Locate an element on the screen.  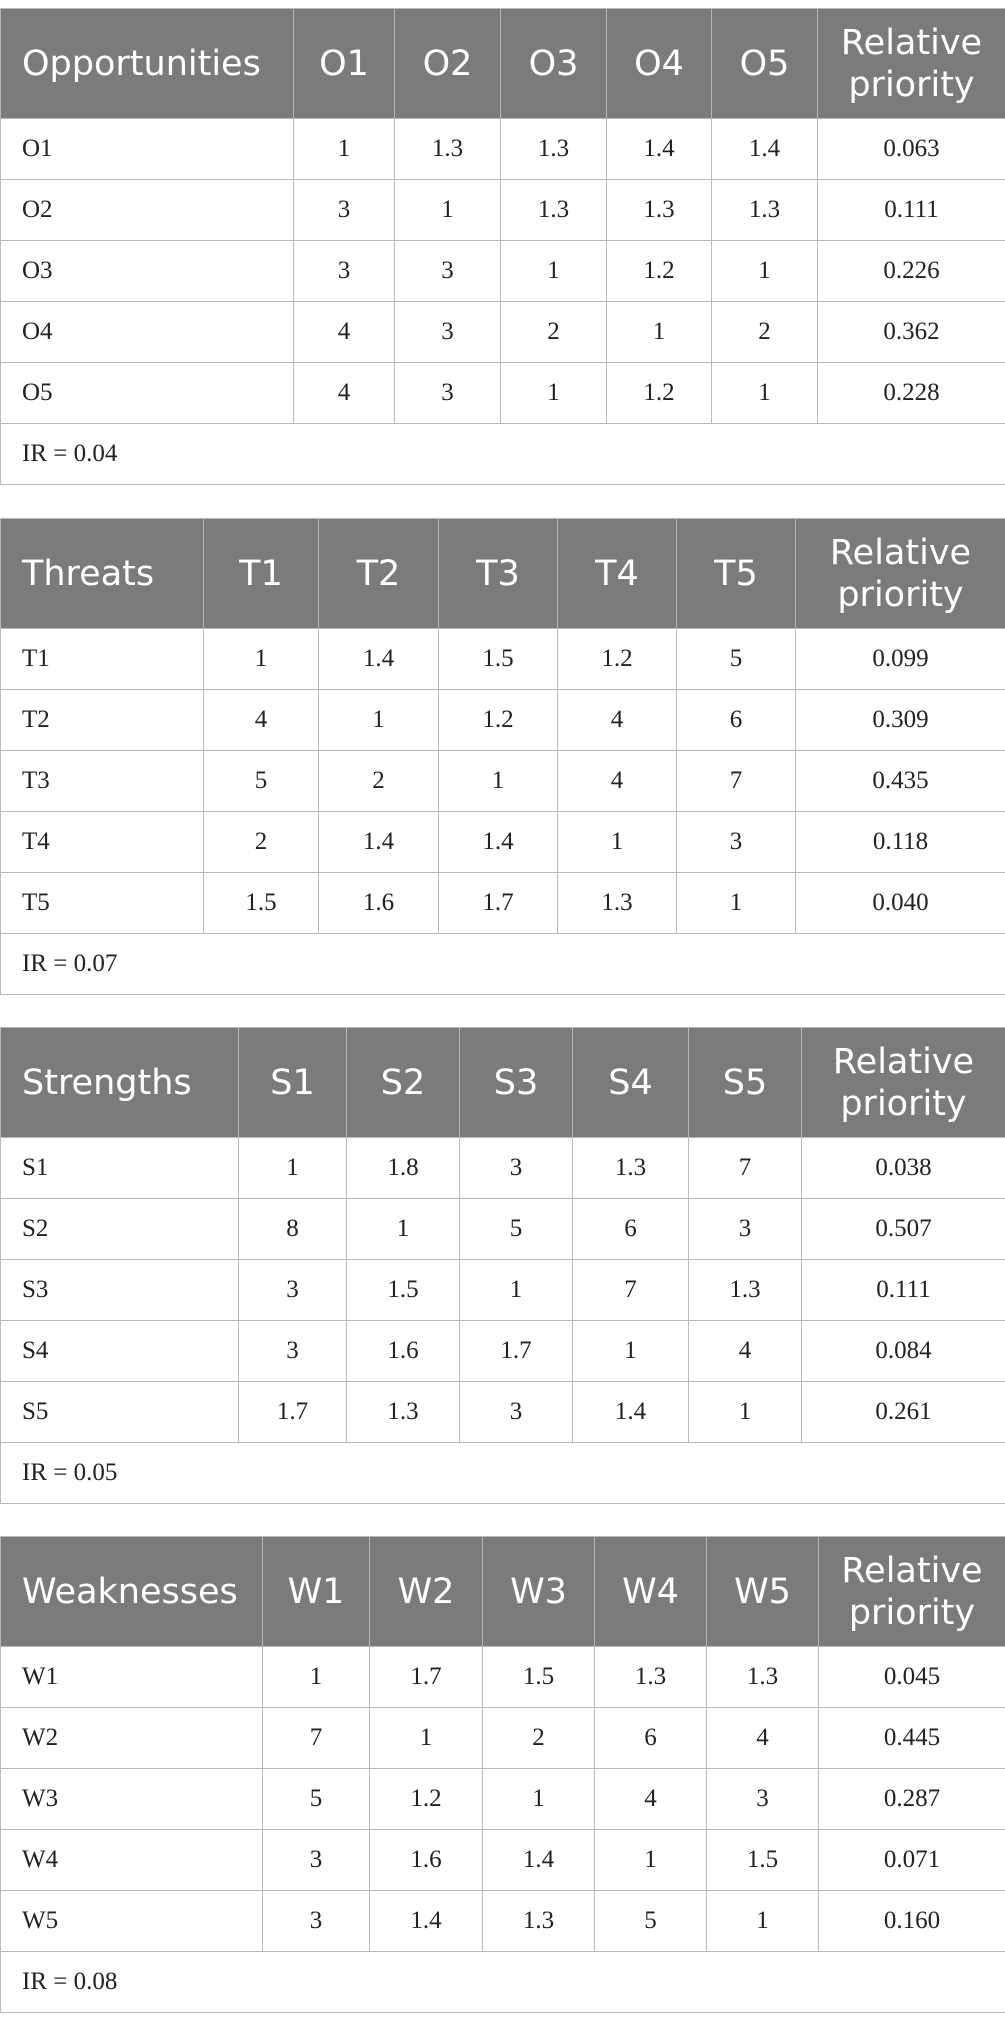
table-row: T5 1.5 1.6 1.7 1.3 1 0.040 is located at coordinates (502, 903).